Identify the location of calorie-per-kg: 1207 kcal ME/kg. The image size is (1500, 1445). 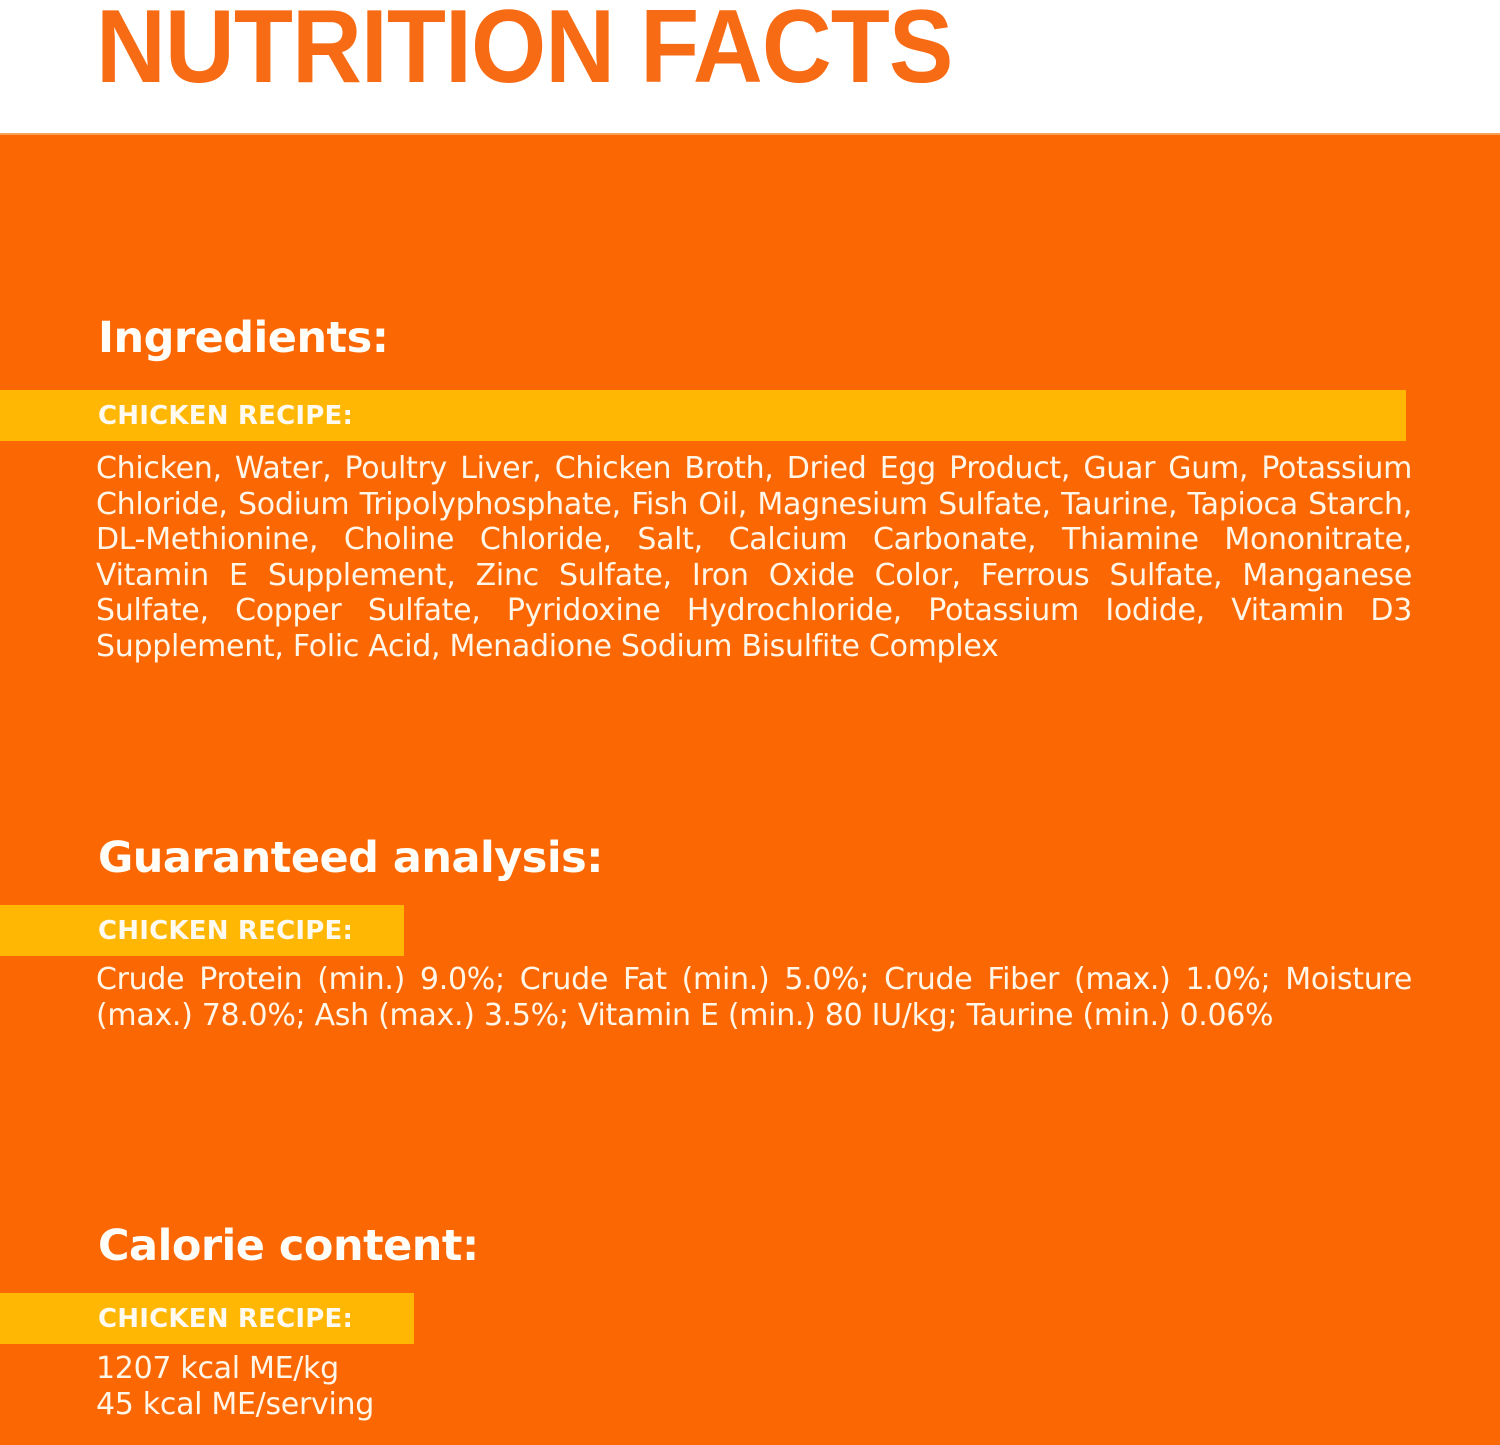
(217, 1368).